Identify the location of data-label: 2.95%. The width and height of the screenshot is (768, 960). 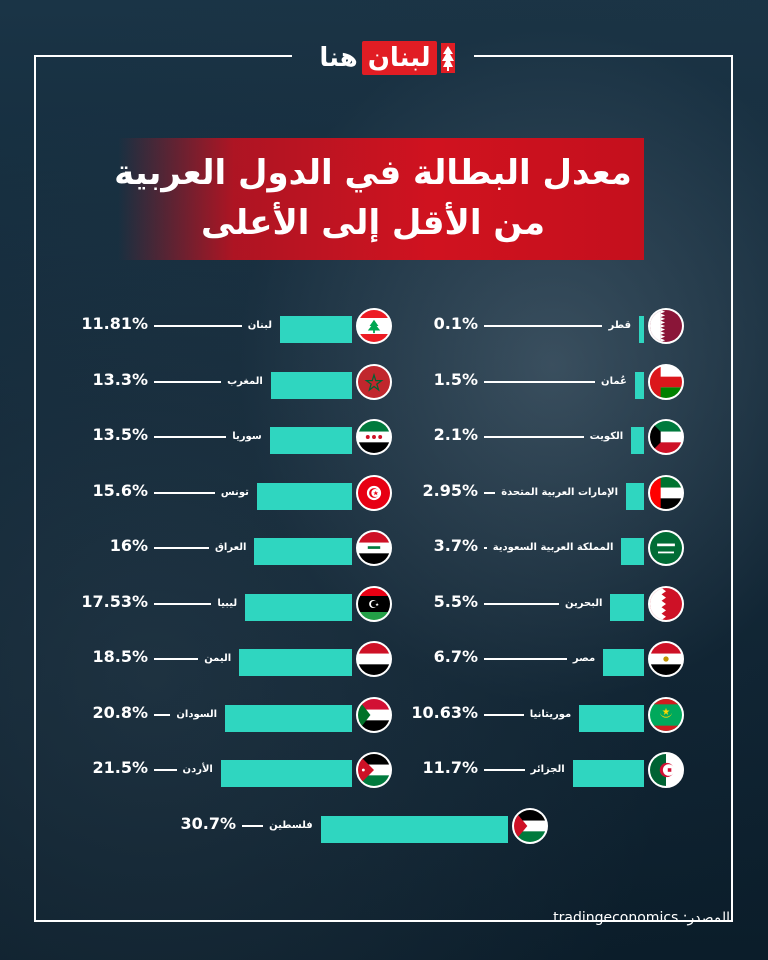
(450, 490).